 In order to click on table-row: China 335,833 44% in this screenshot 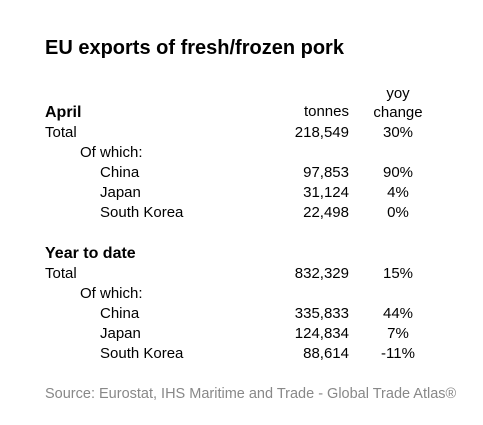, I will do `click(241, 314)`.